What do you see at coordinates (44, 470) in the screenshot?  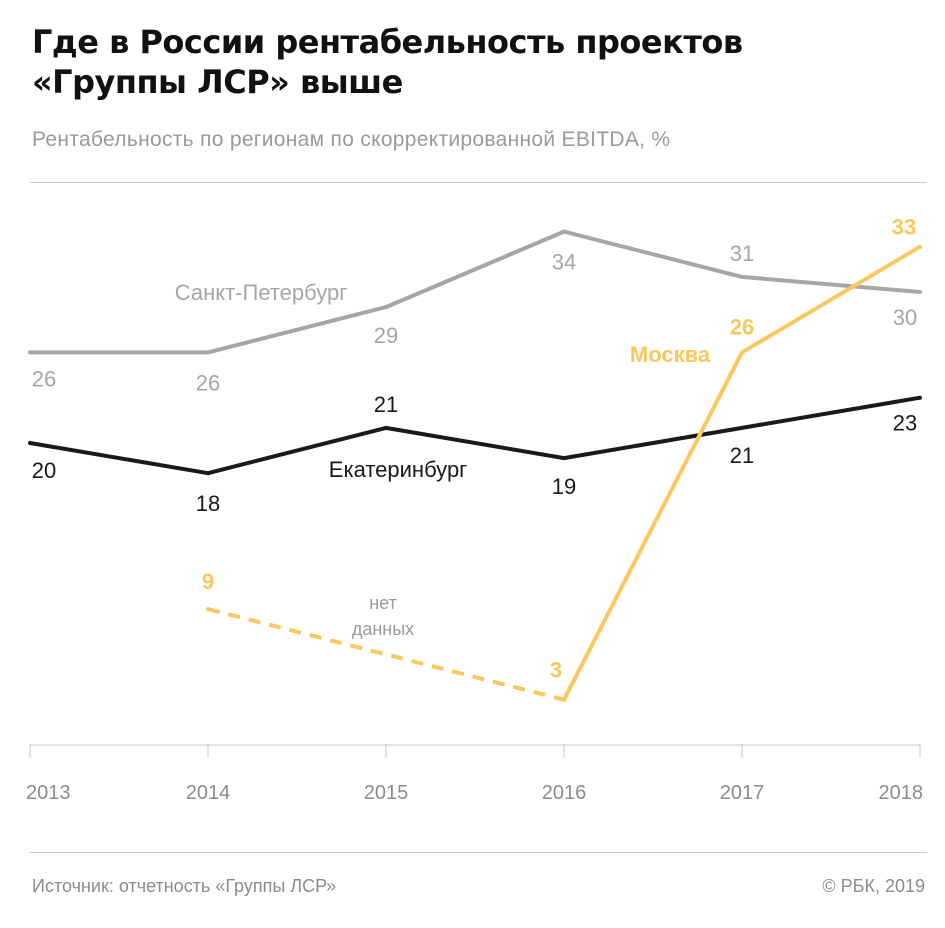 I see `data-label-ekb: 20` at bounding box center [44, 470].